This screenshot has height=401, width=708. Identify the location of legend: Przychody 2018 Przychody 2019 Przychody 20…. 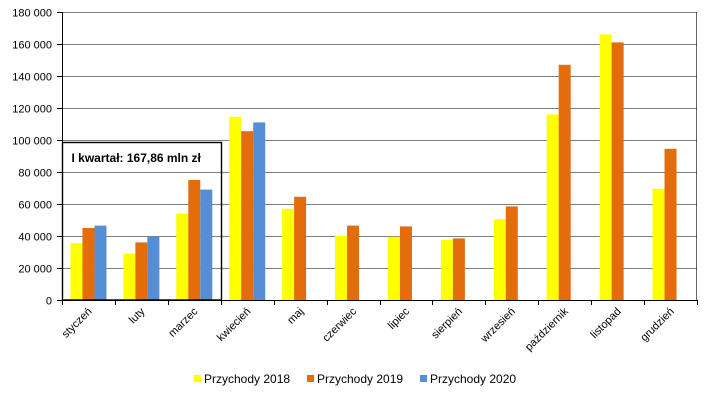
(355, 379).